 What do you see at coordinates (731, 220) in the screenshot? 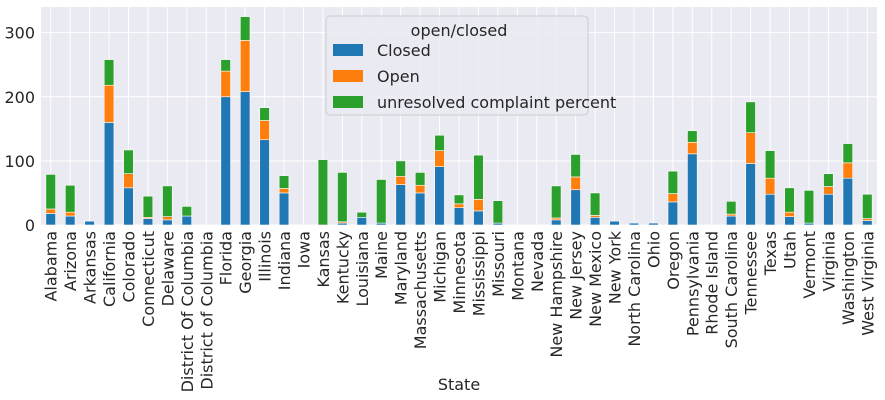
I see `bar-closed-south-carolina` at bounding box center [731, 220].